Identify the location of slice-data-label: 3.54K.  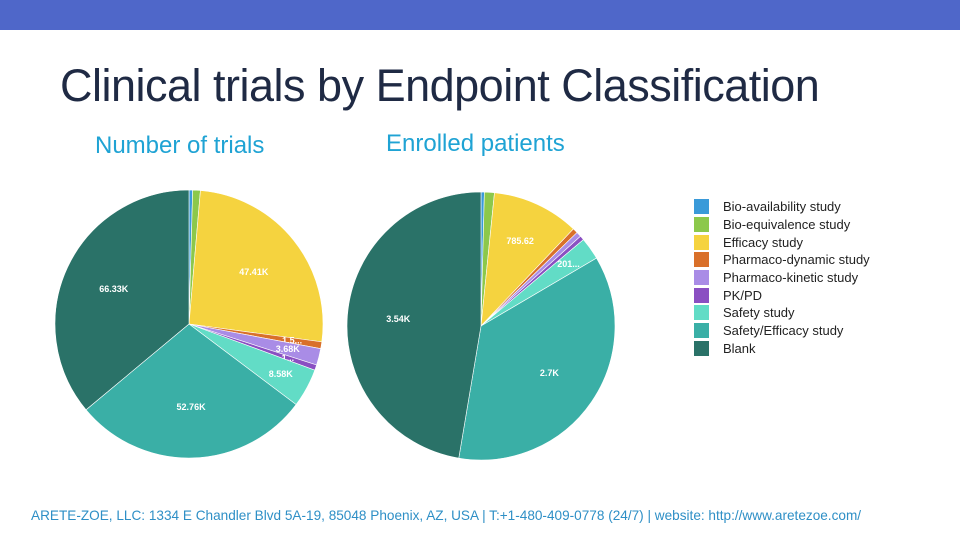
(398, 319).